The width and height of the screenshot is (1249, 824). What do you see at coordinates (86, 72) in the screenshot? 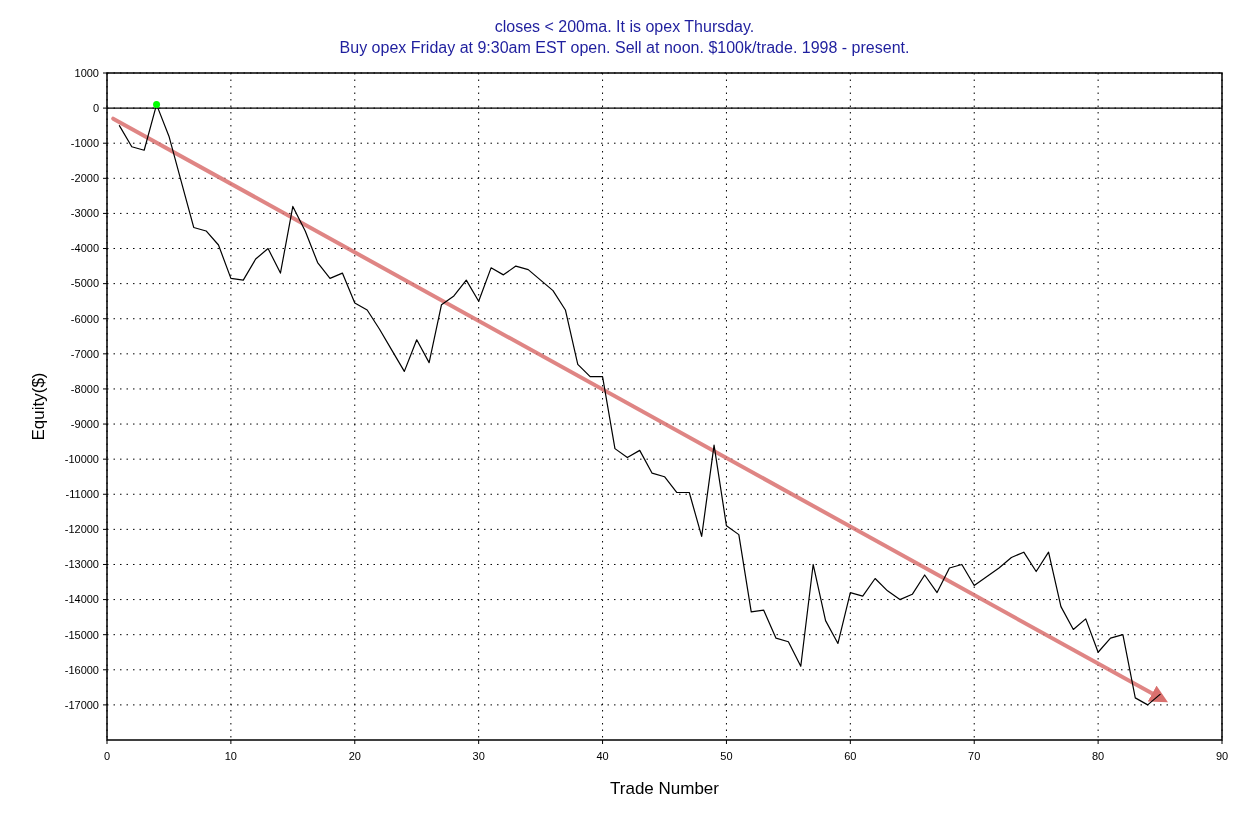
I see `y-tick-label: 1000` at bounding box center [86, 72].